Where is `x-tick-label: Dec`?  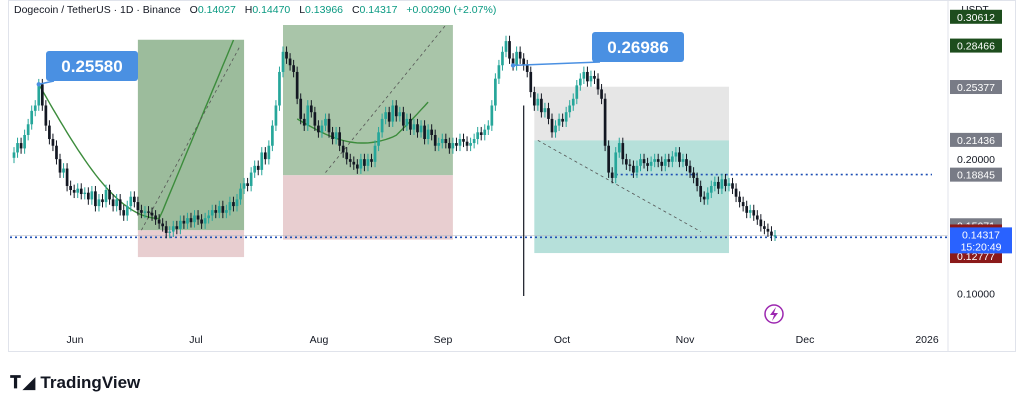
x-tick-label: Dec is located at coordinates (805, 340).